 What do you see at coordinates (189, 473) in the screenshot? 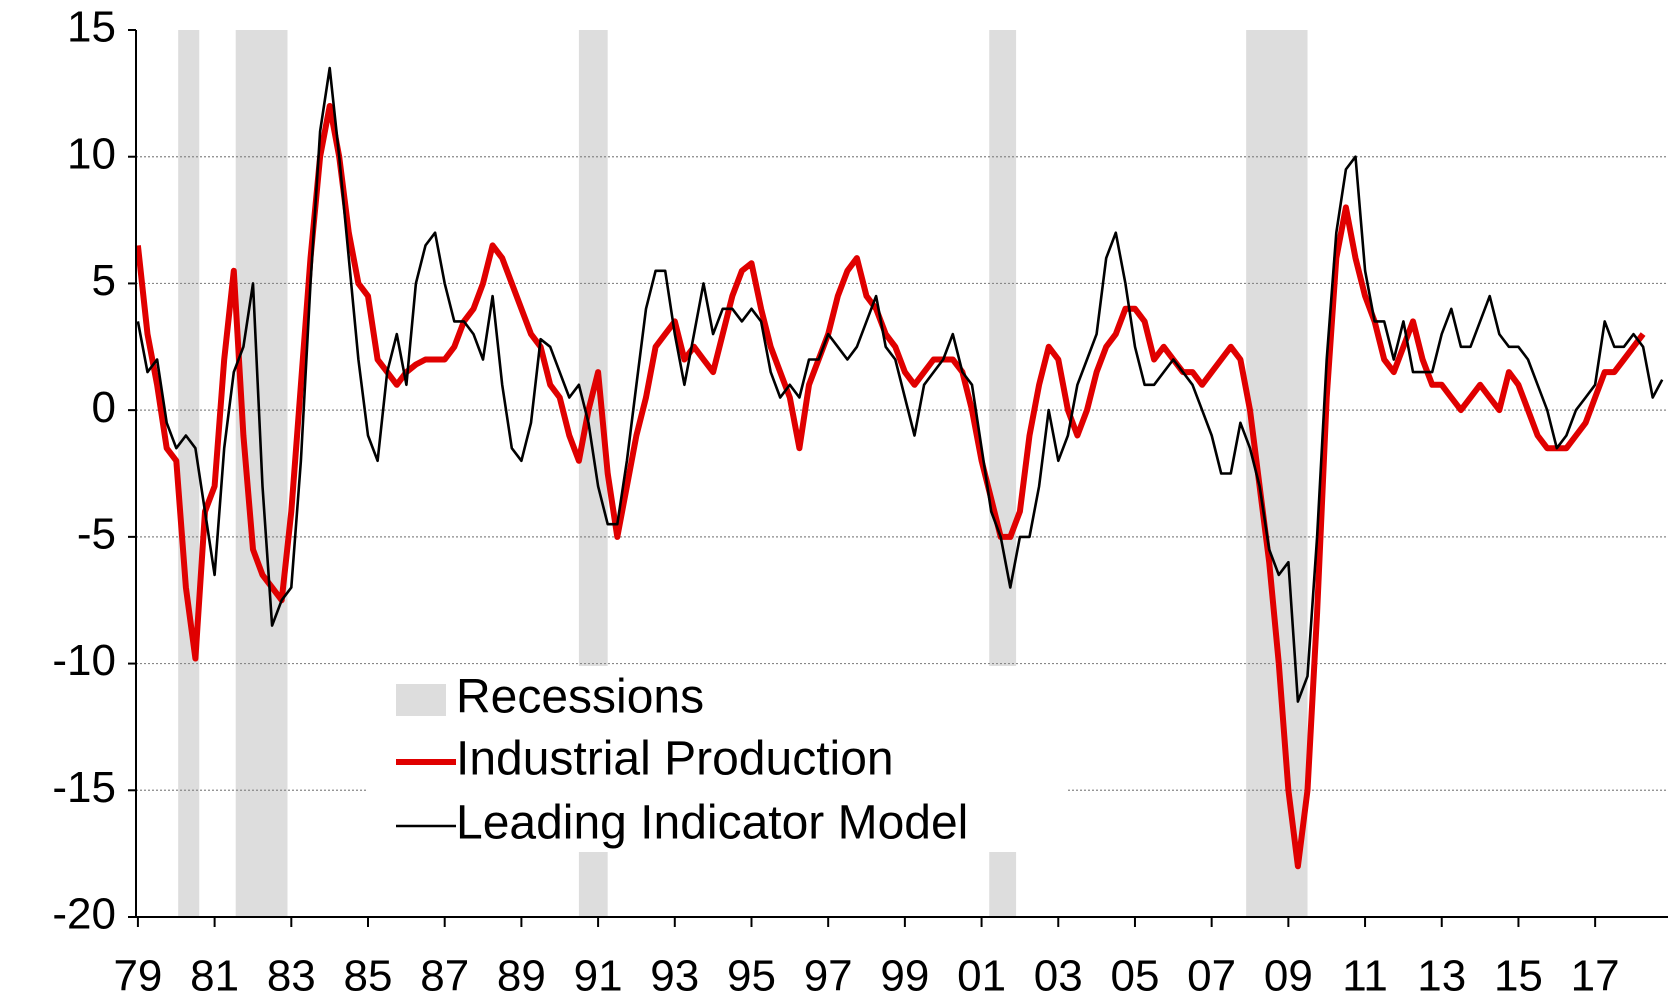
I see `recession-band` at bounding box center [189, 473].